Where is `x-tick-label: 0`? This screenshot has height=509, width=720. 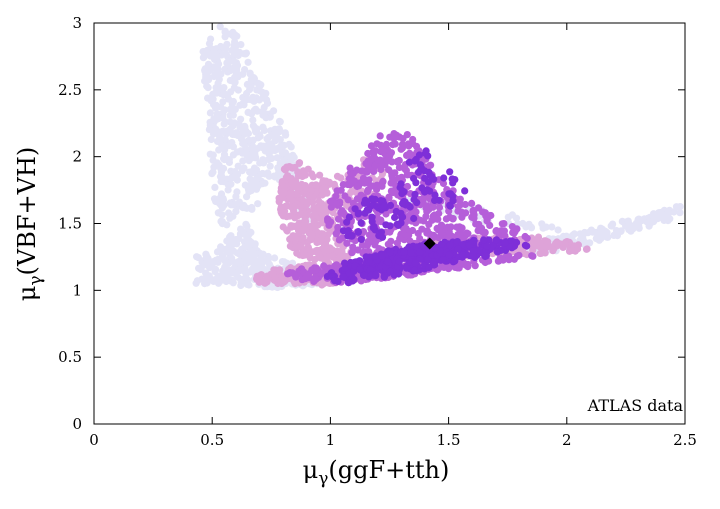 x-tick-label: 0 is located at coordinates (94, 440).